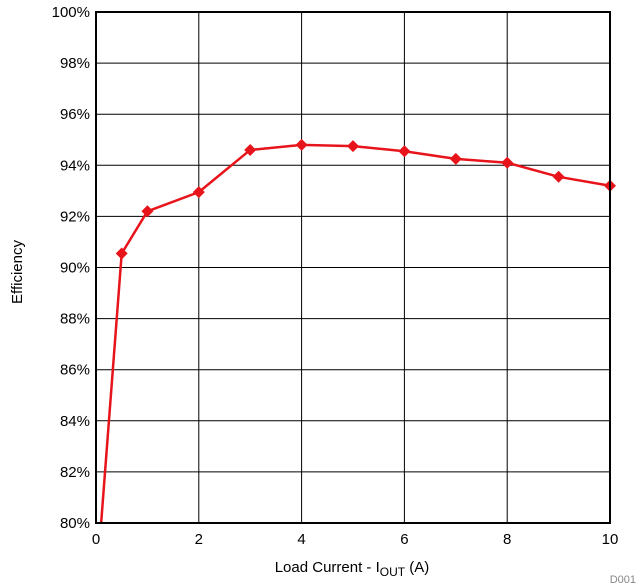 The image size is (637, 587). Describe the element at coordinates (75, 472) in the screenshot. I see `y-tick-label: 82%` at that location.